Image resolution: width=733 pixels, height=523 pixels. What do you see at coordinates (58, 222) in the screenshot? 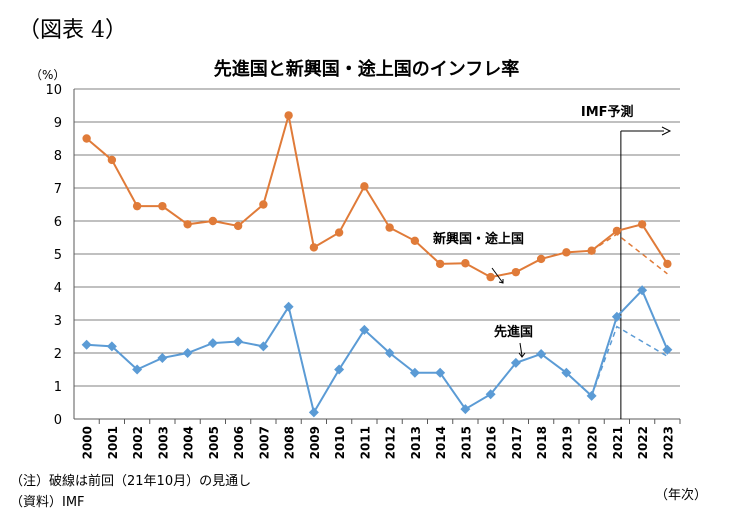
I see `y-tick-label: 6` at bounding box center [58, 222].